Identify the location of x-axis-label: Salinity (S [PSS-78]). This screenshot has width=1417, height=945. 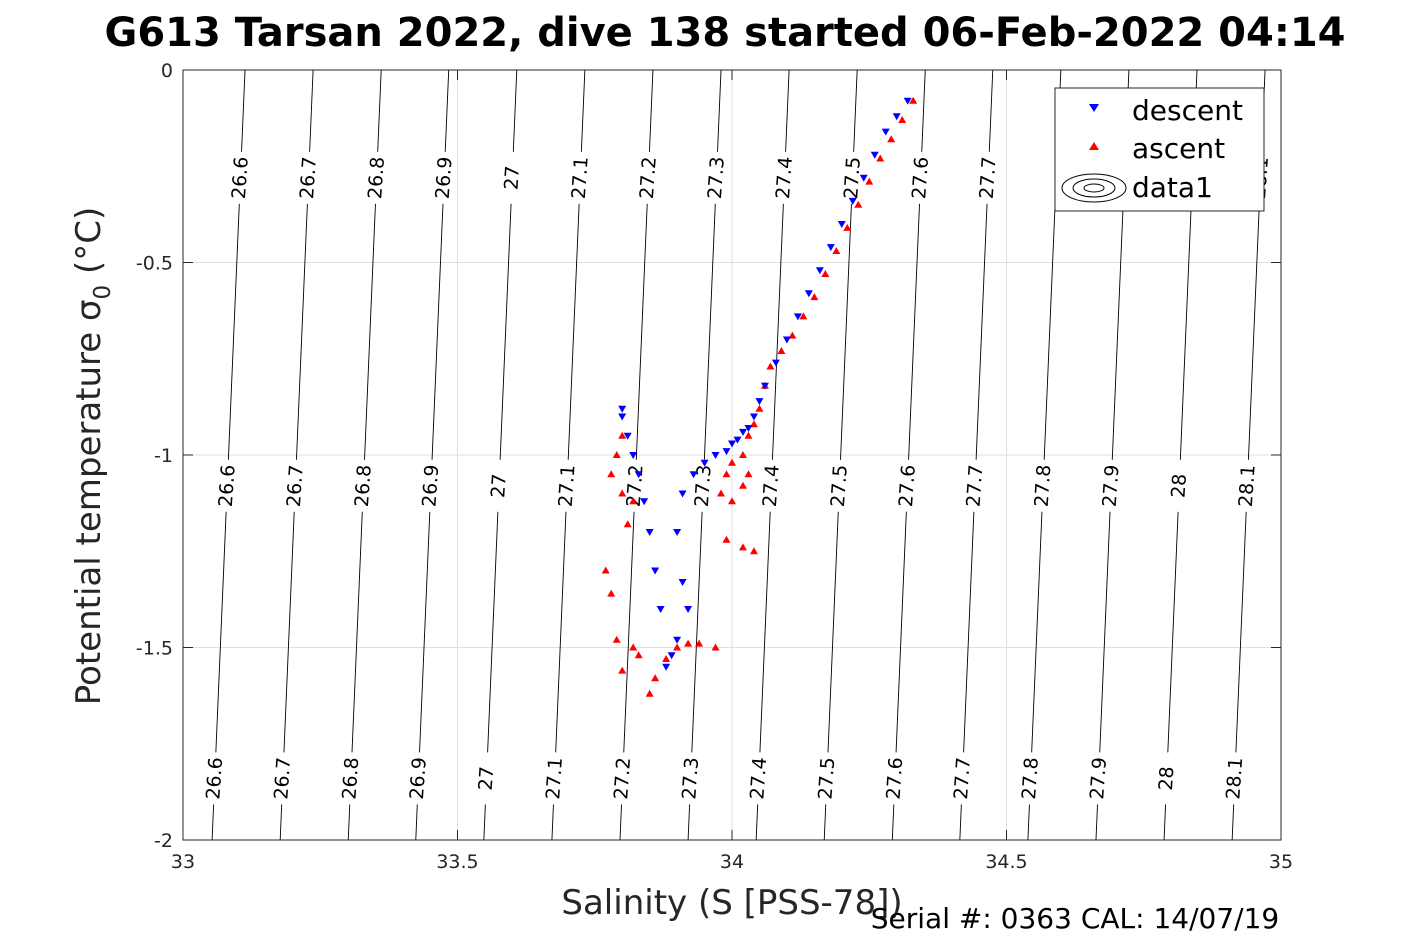
(731, 903).